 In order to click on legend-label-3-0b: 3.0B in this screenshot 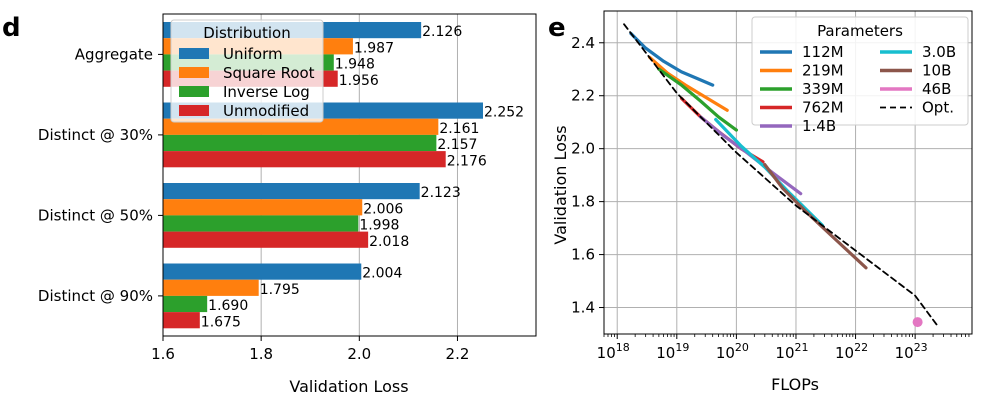, I will do `click(939, 52)`.